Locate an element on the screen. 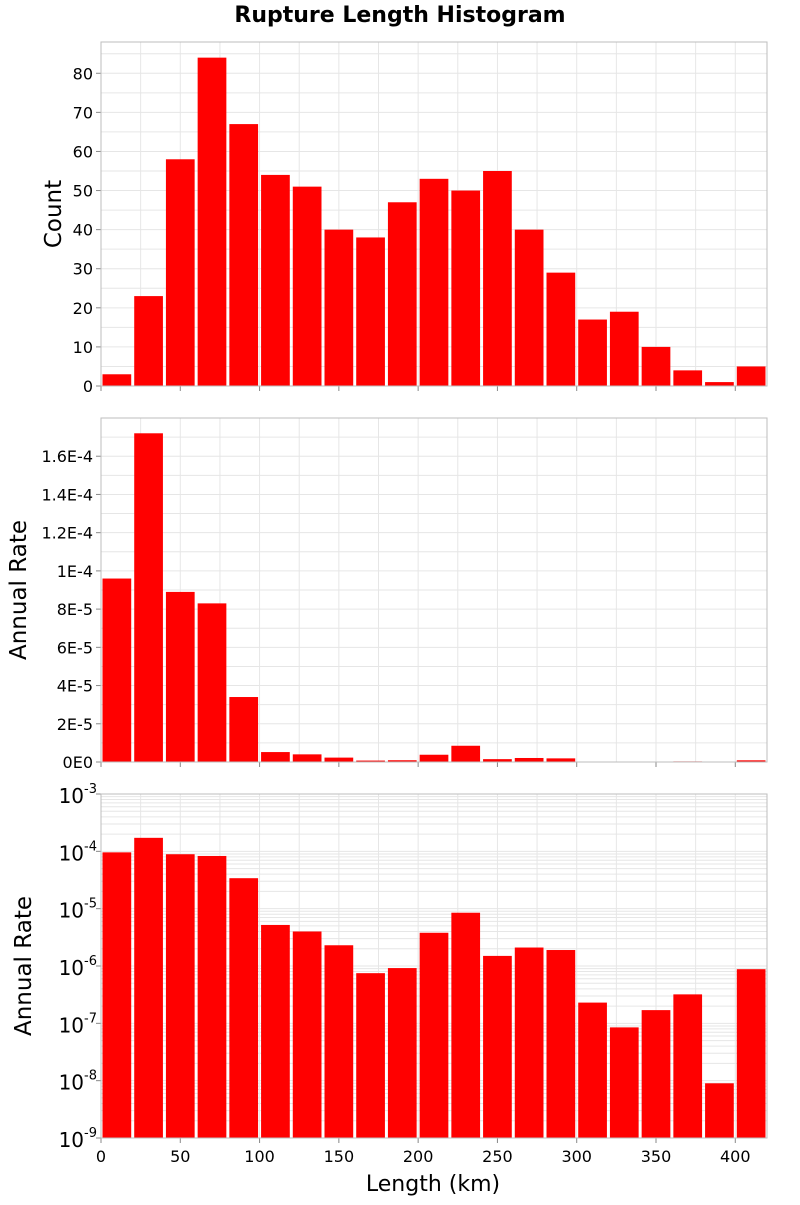 The height and width of the screenshot is (1205, 800). rate-log-y-tick-label: 10⁻⁵ is located at coordinates (78, 910).